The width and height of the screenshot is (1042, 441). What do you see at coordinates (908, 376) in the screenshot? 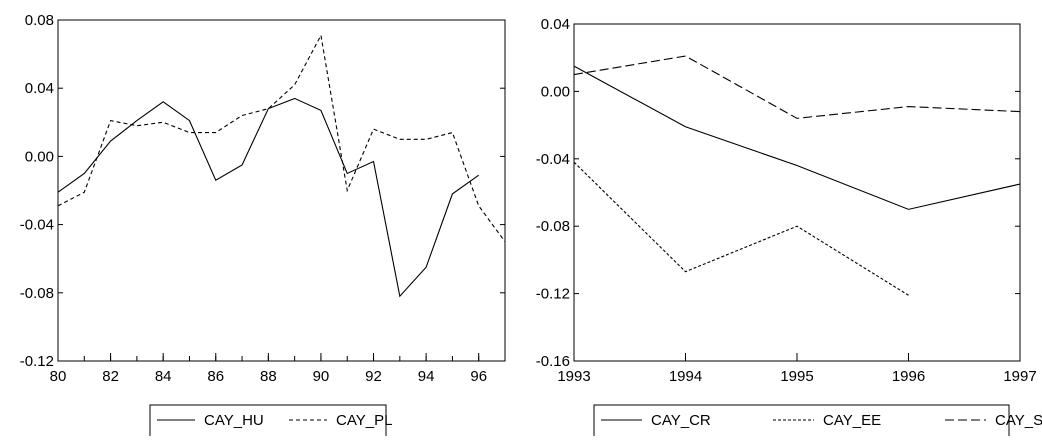
I see `x-tick-label: 1996` at bounding box center [908, 376].